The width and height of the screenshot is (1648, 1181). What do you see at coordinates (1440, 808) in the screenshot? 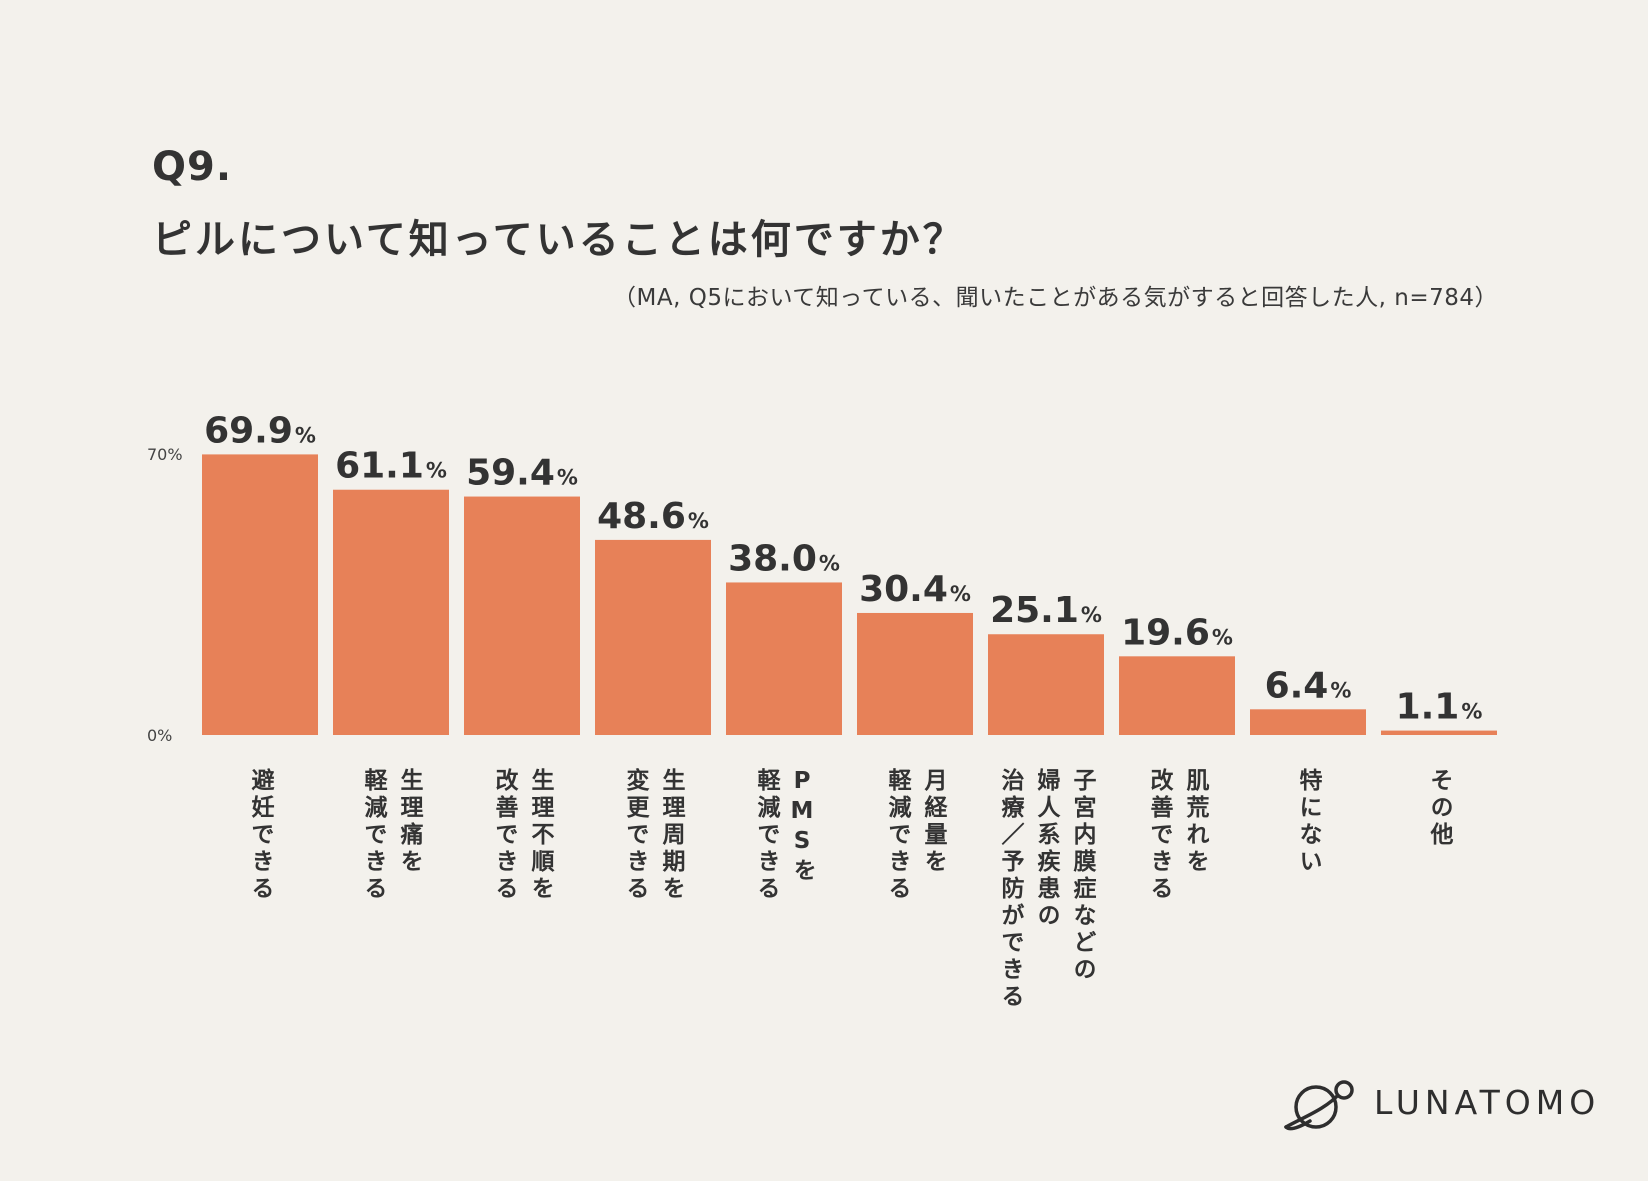
I see `x-tick-label: その他` at bounding box center [1440, 808].